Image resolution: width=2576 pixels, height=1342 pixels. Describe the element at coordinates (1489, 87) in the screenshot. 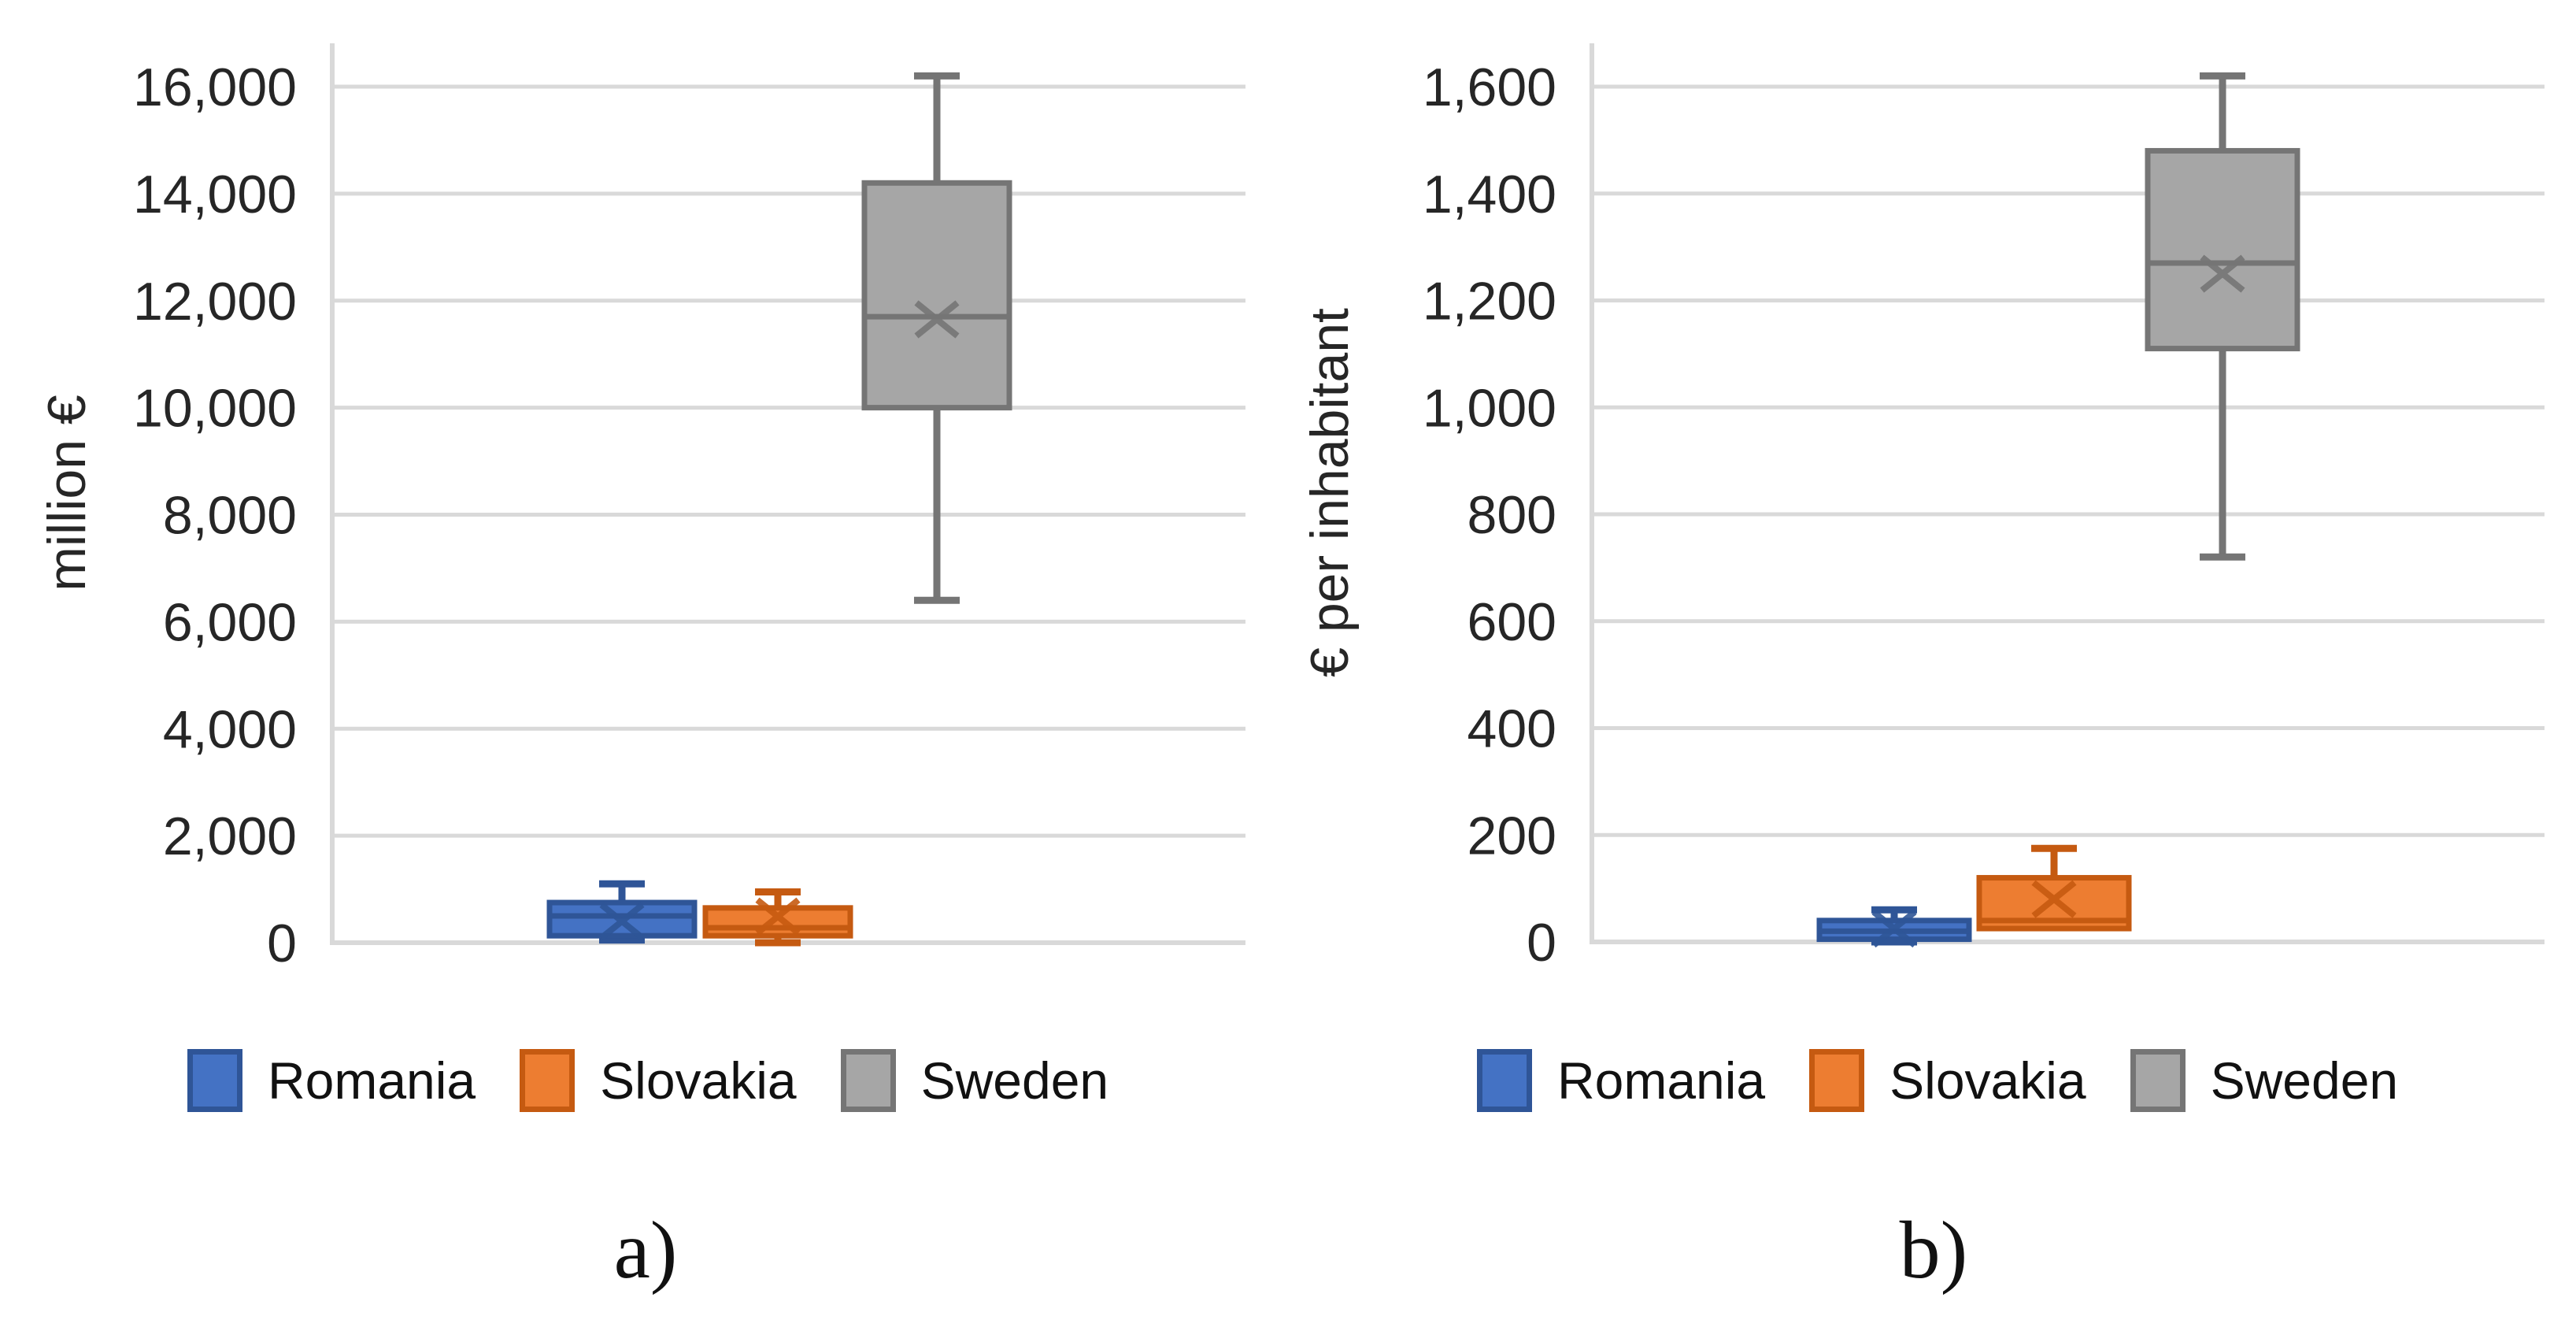

I see `y-tick-label-1600: 1,600` at that location.